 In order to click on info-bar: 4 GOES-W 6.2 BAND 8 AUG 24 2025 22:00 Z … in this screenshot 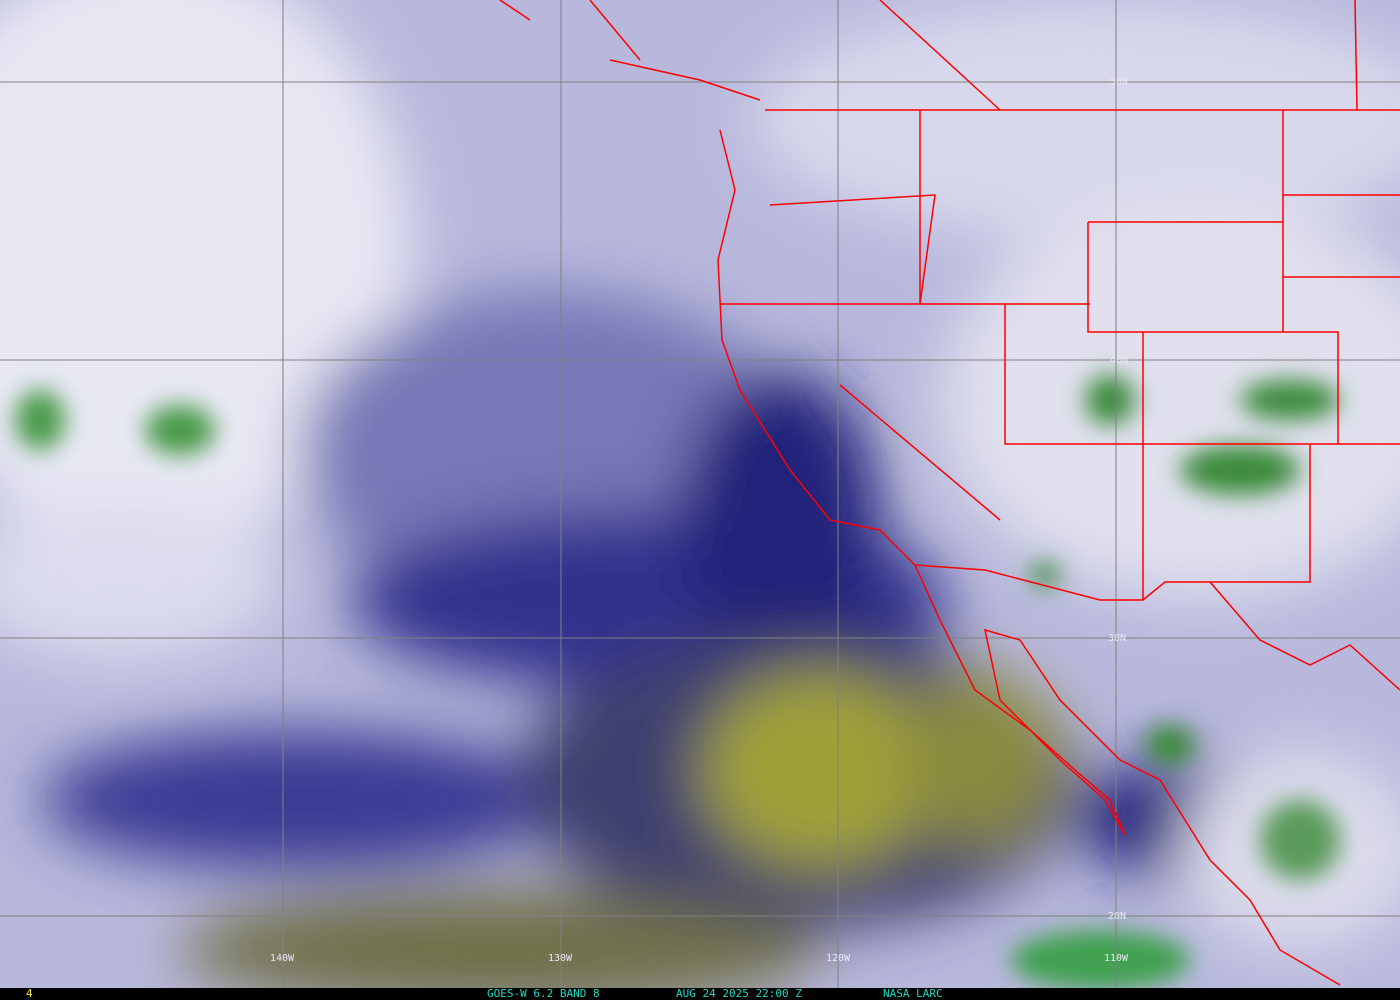, I will do `click(700, 993)`.